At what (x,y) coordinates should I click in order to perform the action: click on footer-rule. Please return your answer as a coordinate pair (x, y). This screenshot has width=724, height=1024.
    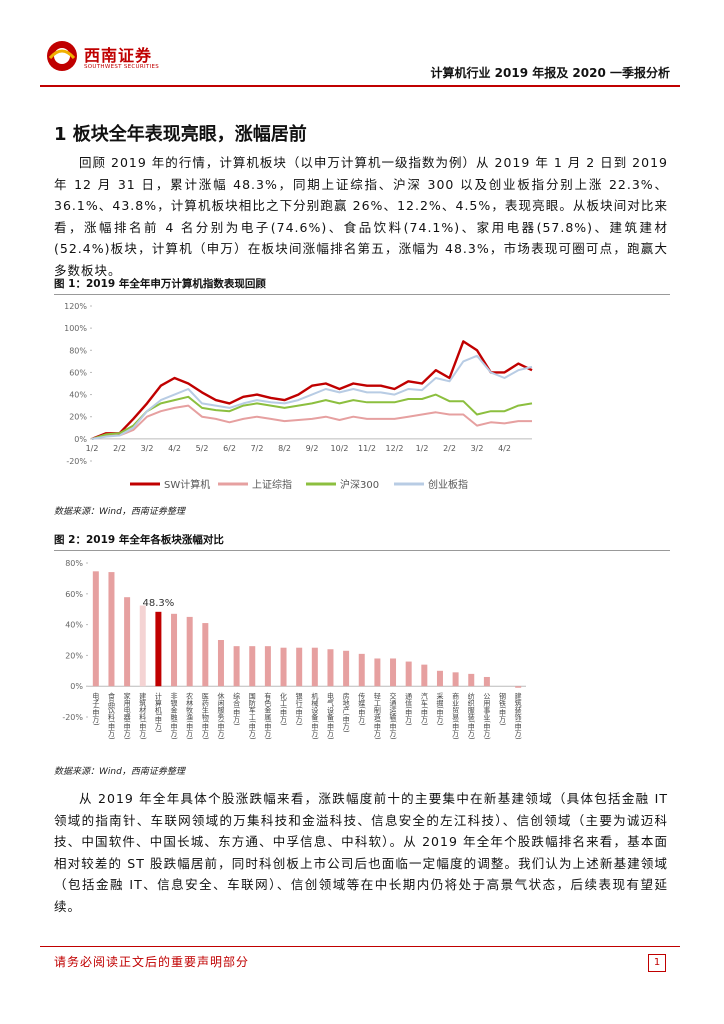
    Looking at the image, I should click on (360, 946).